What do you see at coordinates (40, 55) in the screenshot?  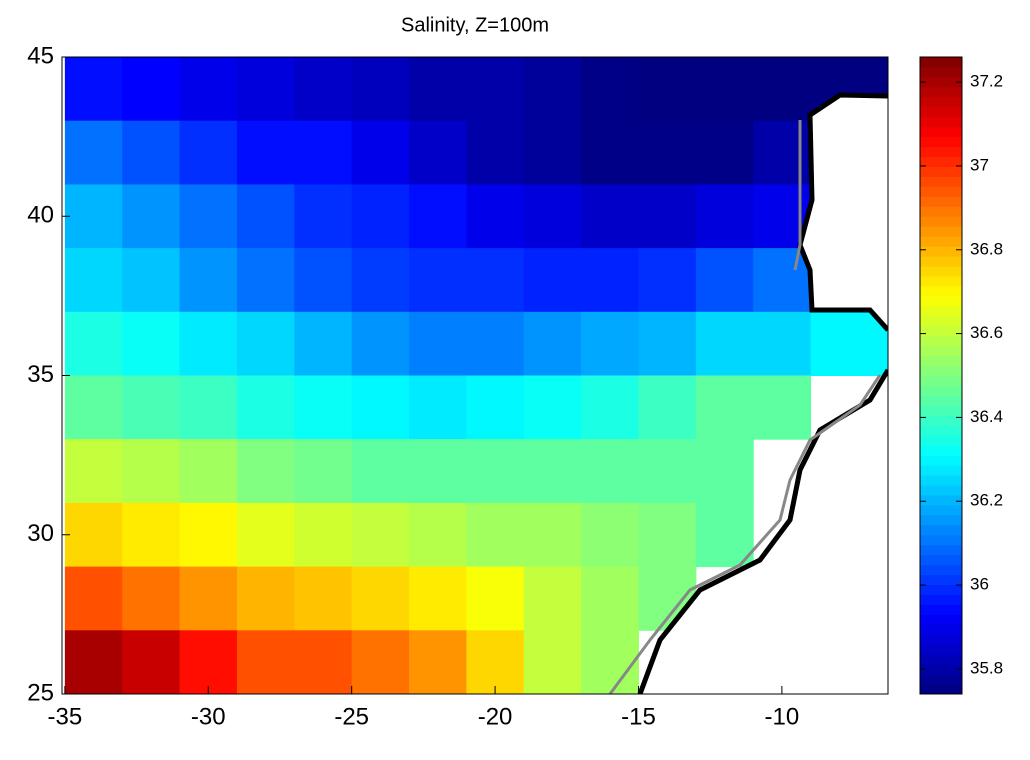 I see `y-tick-label: 45` at bounding box center [40, 55].